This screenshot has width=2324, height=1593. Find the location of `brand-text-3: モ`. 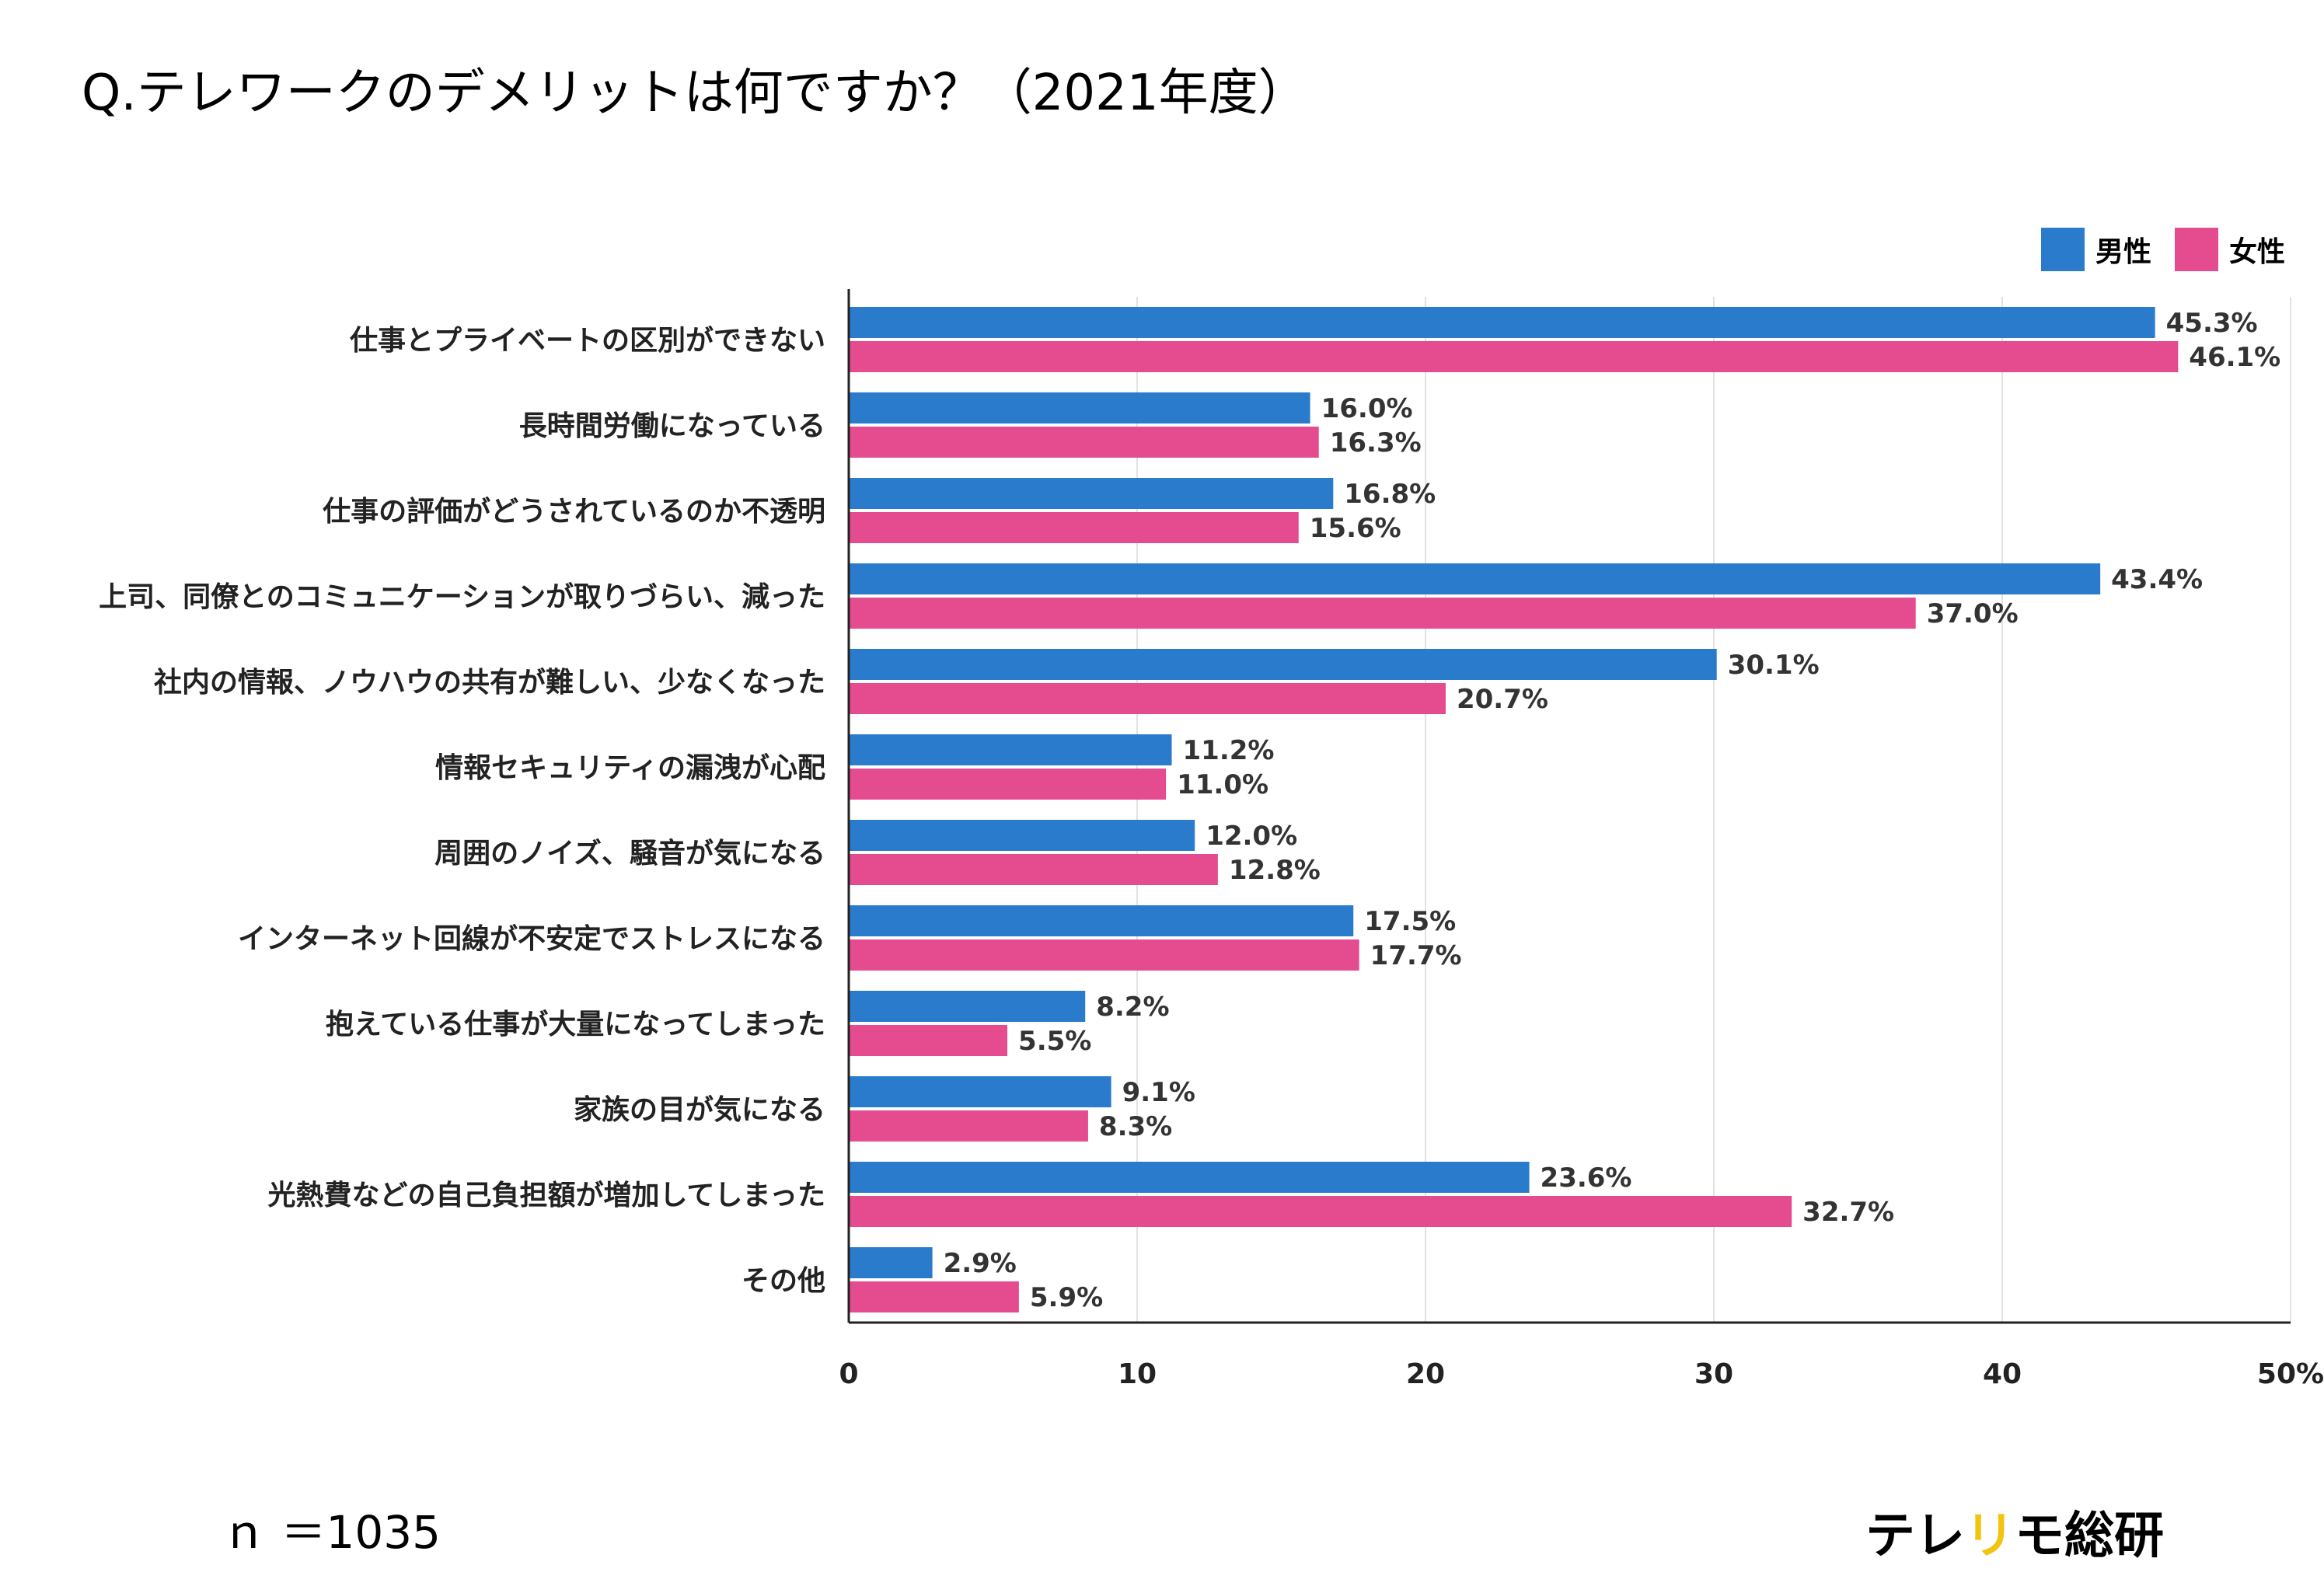

brand-text-3: モ is located at coordinates (2039, 1536).